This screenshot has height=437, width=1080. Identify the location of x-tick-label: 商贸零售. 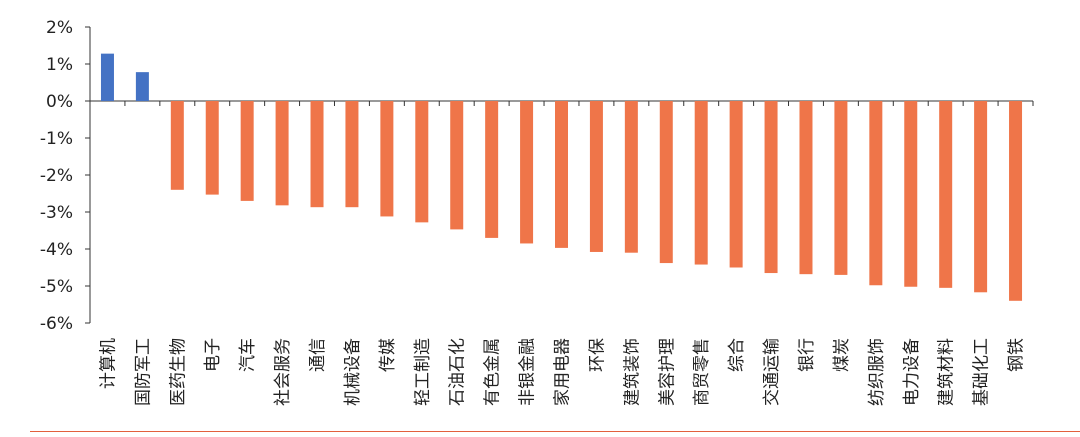
(702, 372).